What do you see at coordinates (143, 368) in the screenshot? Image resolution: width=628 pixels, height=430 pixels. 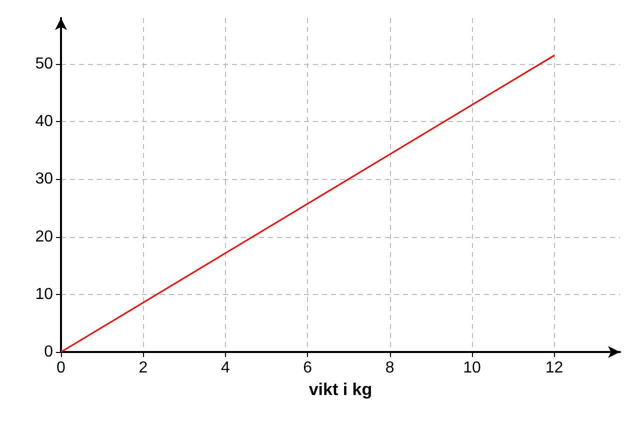 I see `x-tick-label: 2` at bounding box center [143, 368].